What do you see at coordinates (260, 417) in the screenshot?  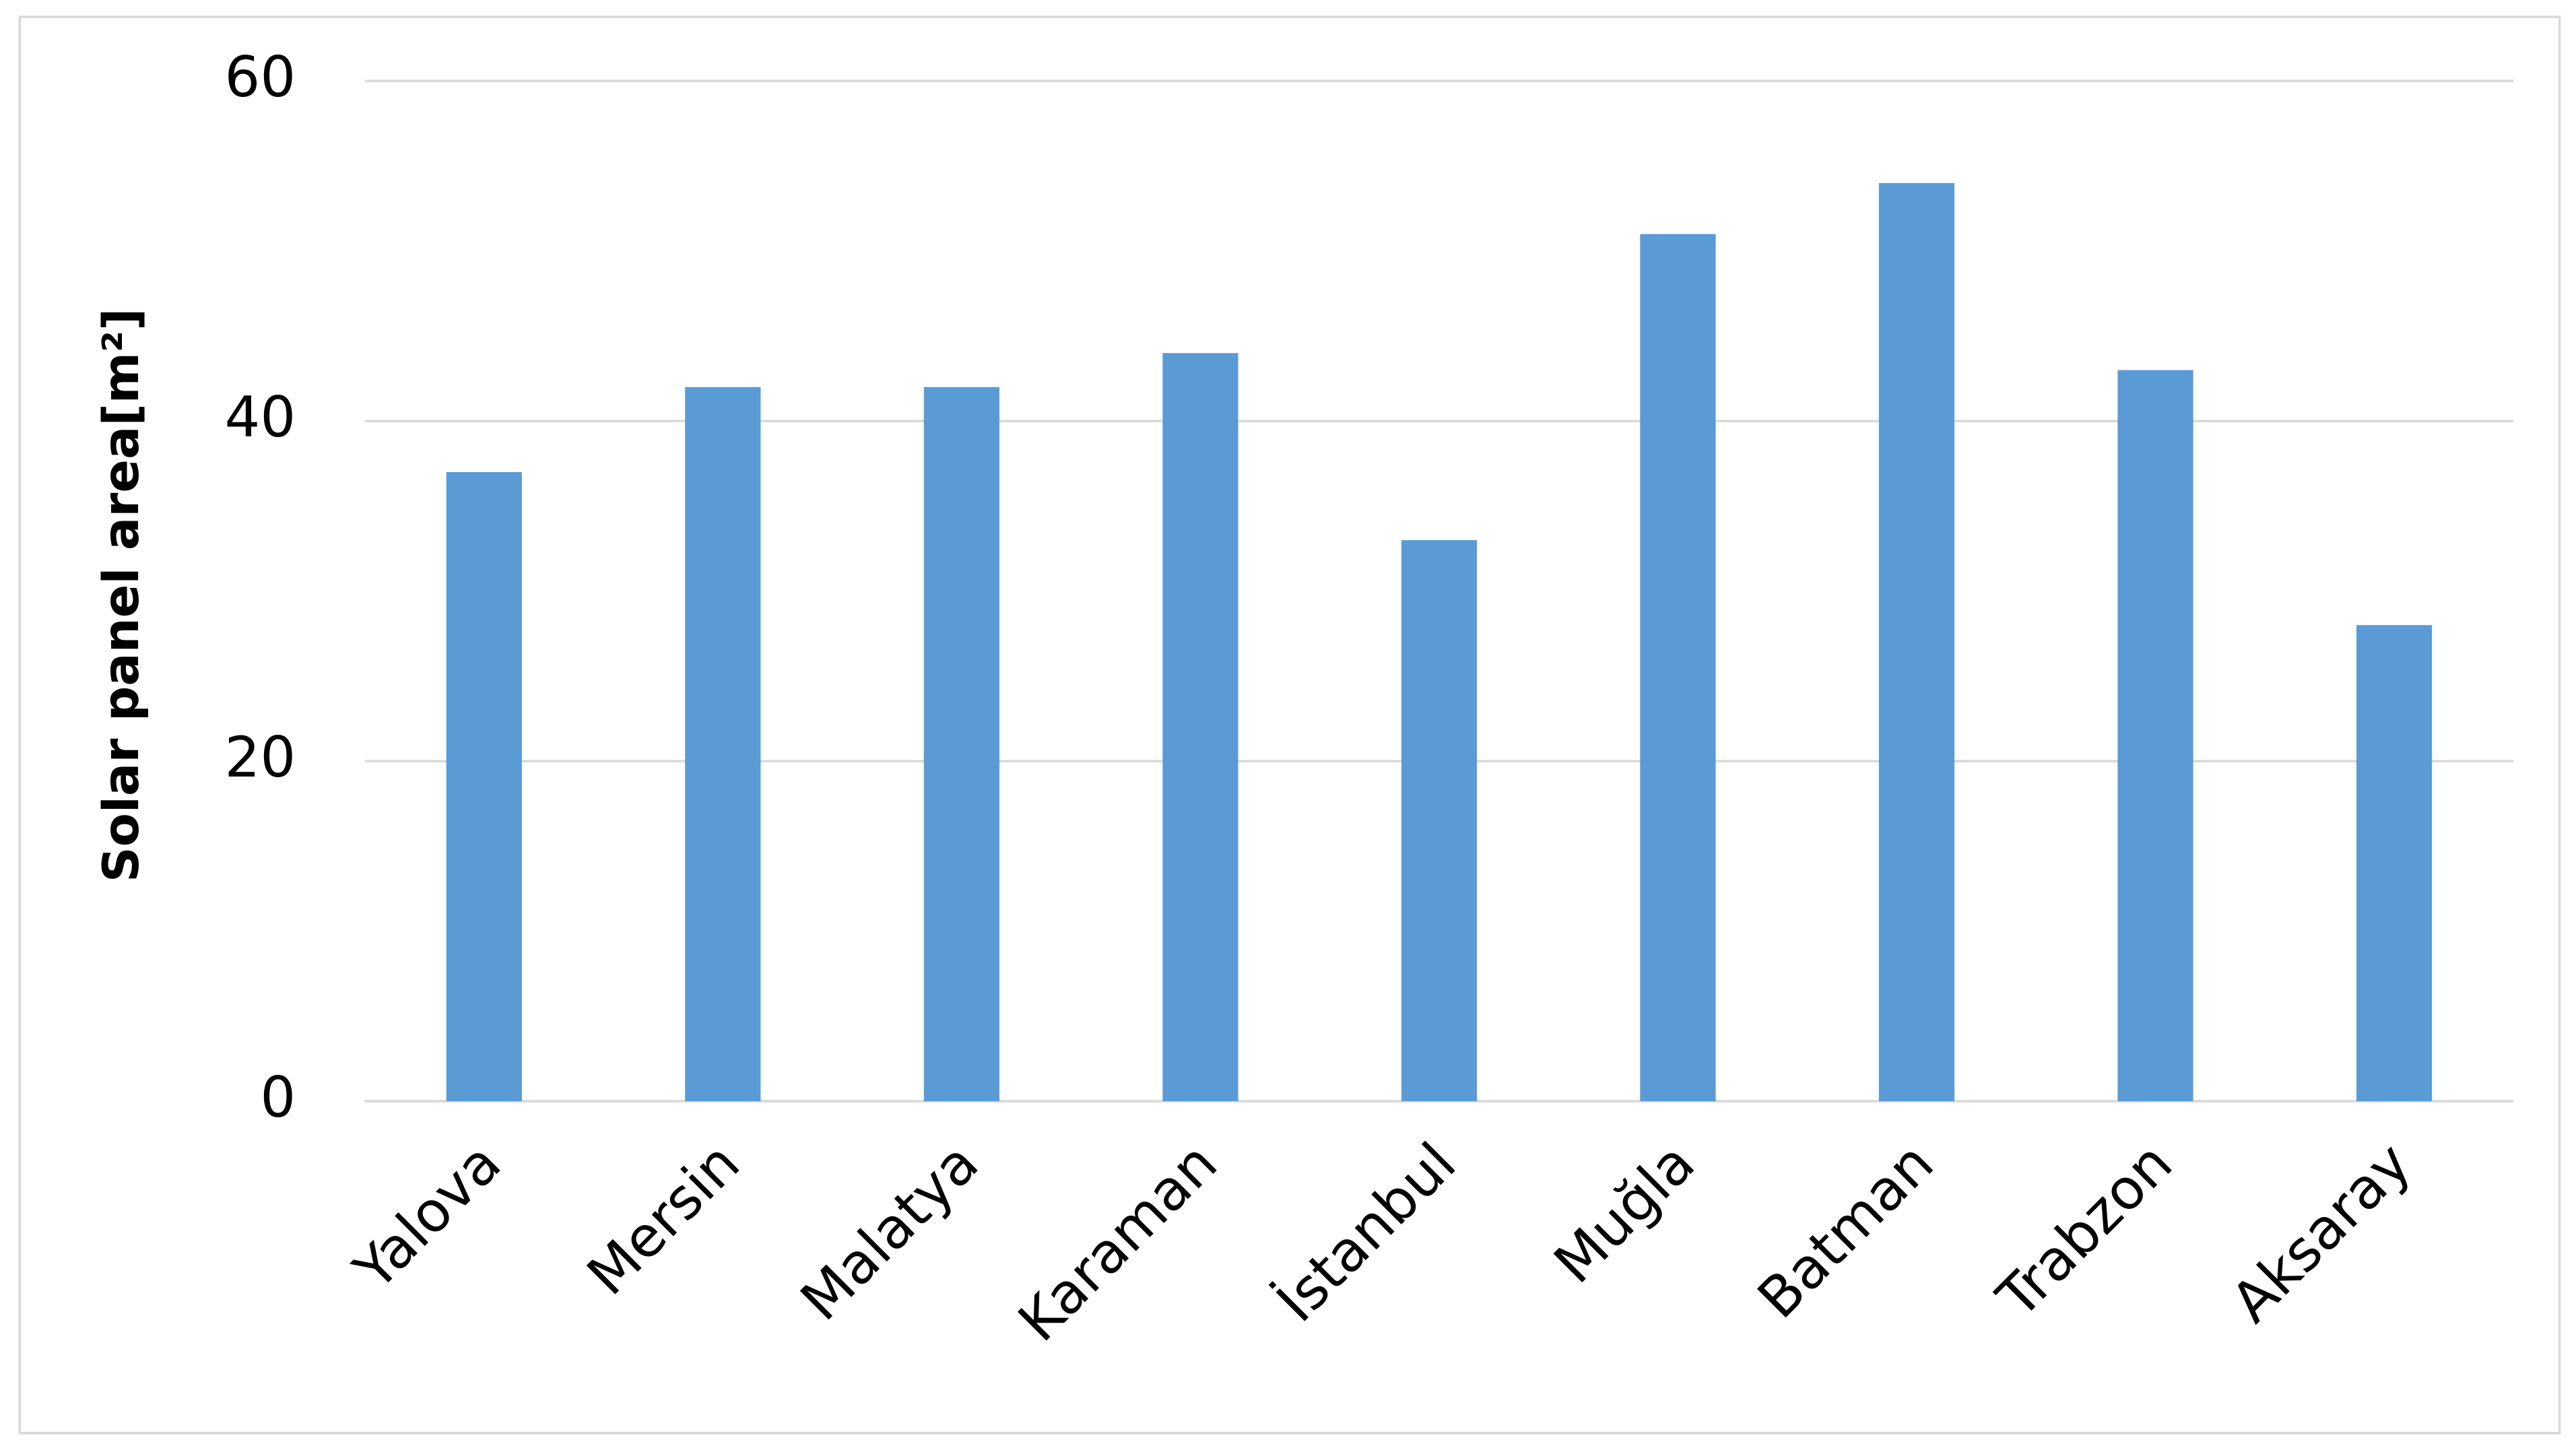 I see `y-tick-label: 40` at bounding box center [260, 417].